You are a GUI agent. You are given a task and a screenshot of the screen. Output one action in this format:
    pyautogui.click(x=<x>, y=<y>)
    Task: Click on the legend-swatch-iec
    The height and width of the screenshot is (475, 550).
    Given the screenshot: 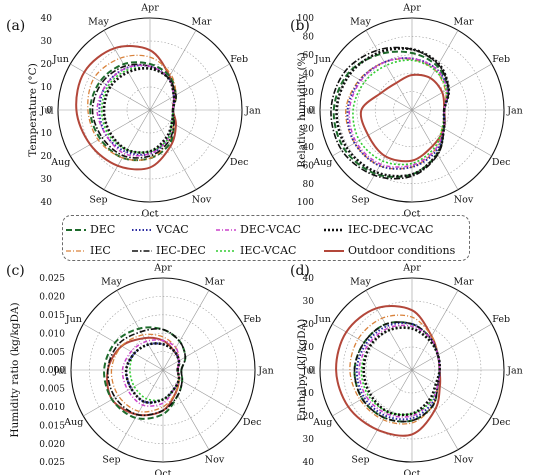 What is the action you would take?
    pyautogui.click(x=76, y=250)
    